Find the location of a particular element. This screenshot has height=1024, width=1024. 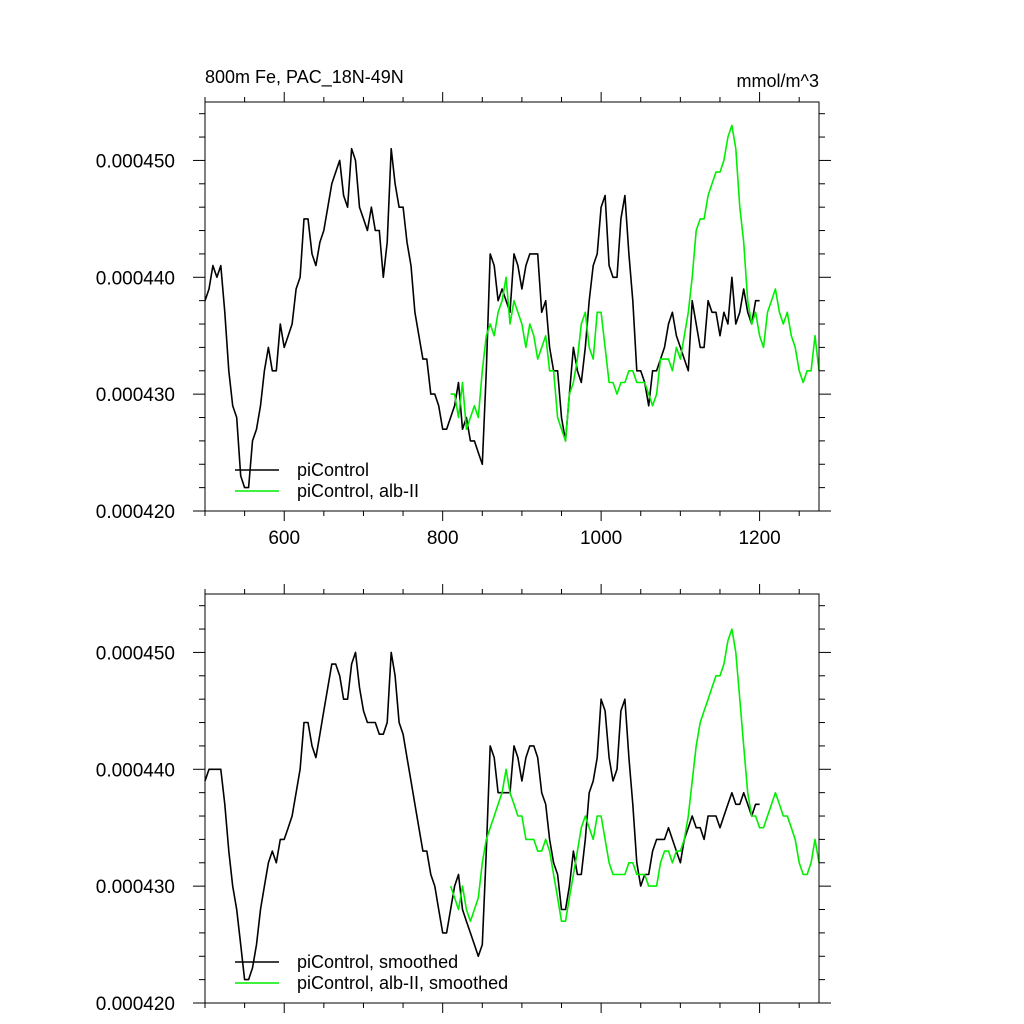

top-y-tick-label: 0.000430 is located at coordinates (135, 395).